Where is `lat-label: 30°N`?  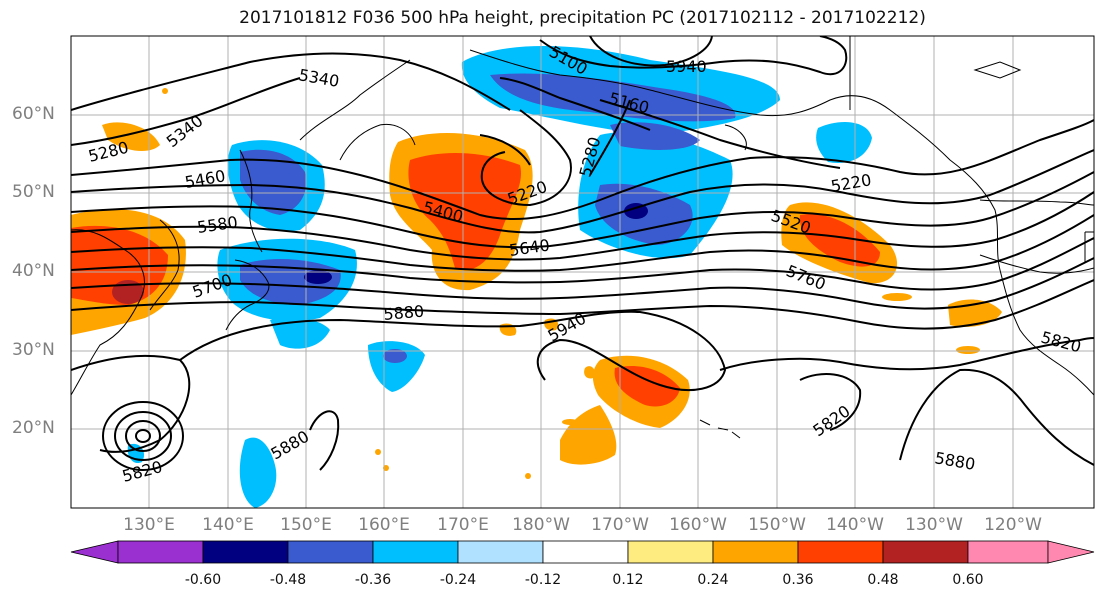 lat-label: 30°N is located at coordinates (33, 350).